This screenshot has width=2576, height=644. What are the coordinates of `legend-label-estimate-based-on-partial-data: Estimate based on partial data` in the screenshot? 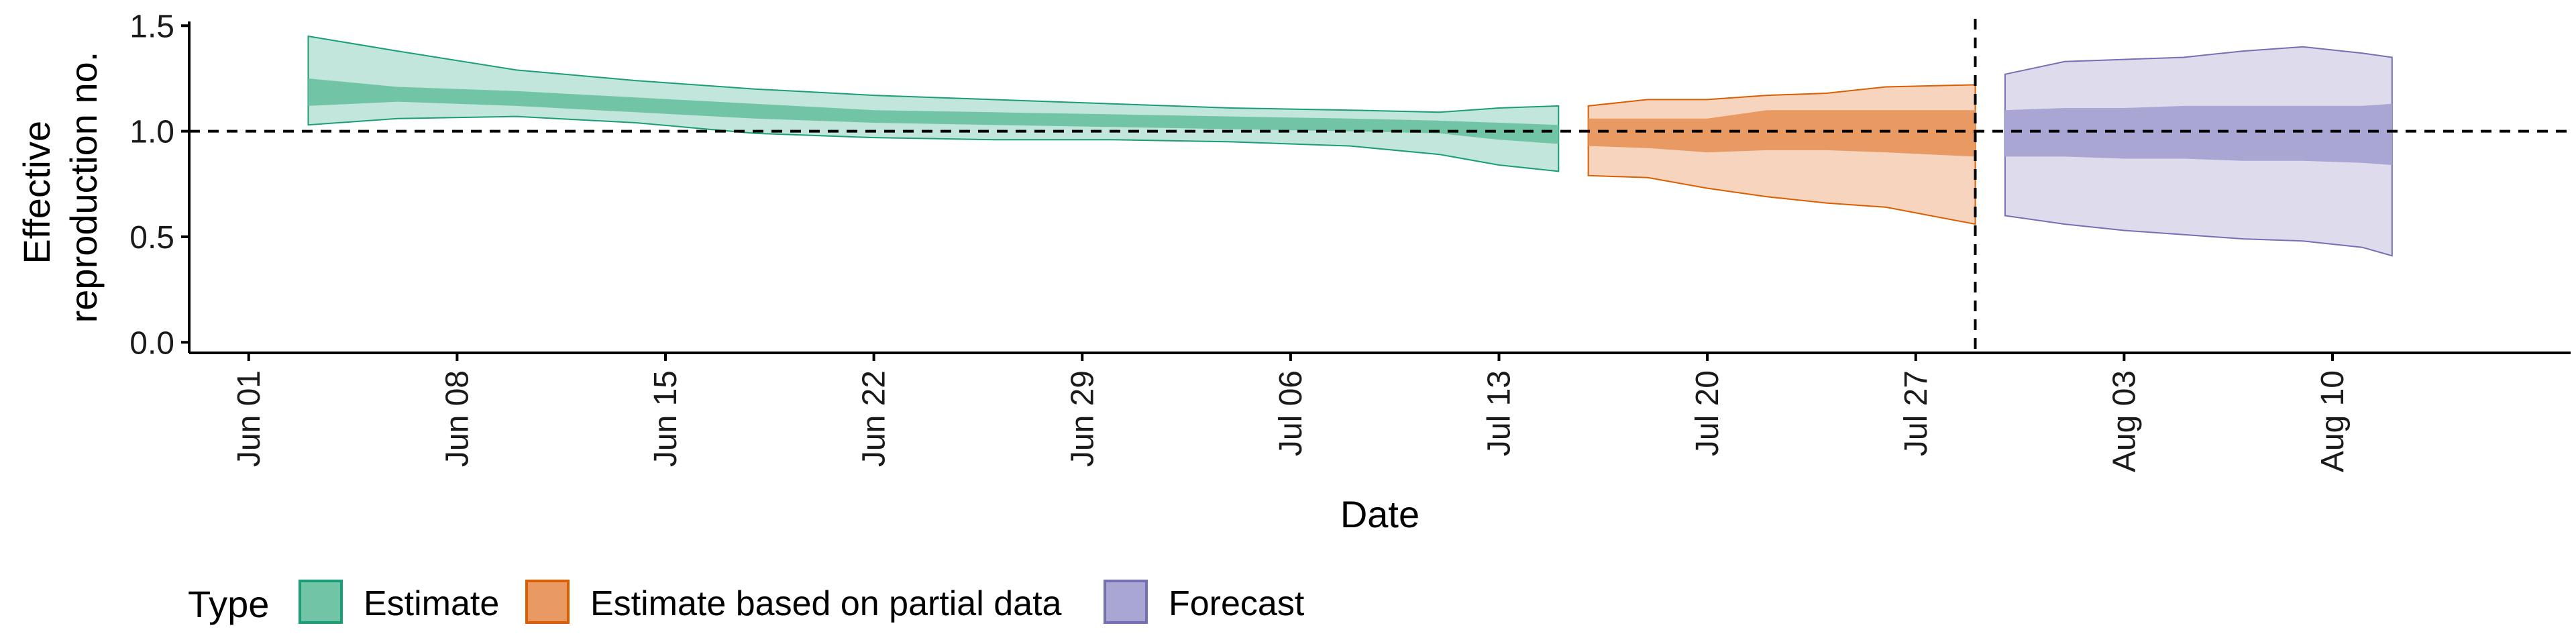 It's located at (826, 603).